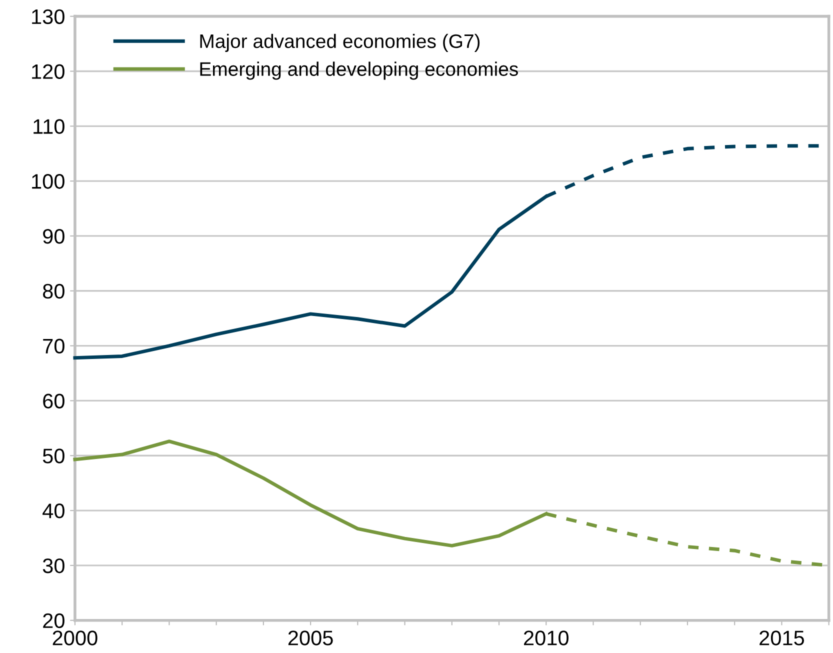 The width and height of the screenshot is (833, 653). I want to click on y-tick-label: 70, so click(53, 346).